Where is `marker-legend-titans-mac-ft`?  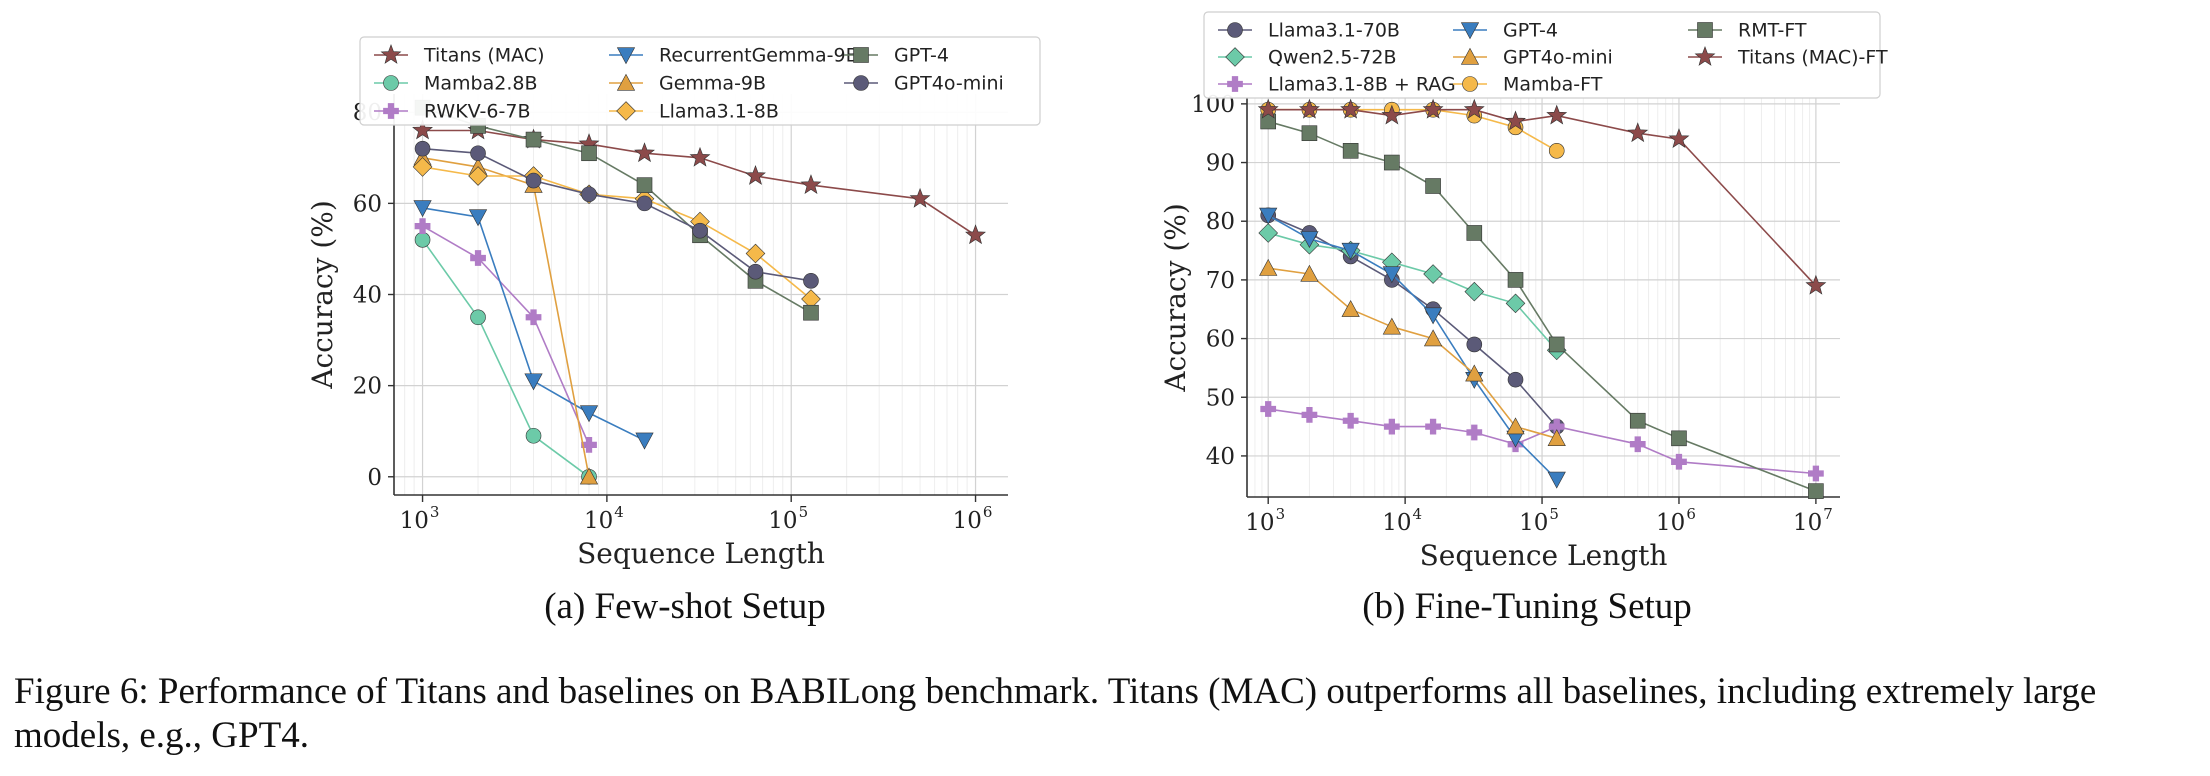
marker-legend-titans-mac-ft is located at coordinates (1705, 56).